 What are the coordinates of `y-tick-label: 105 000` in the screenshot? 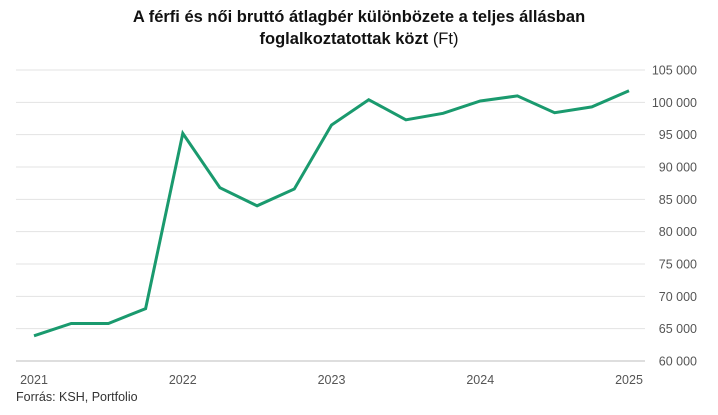 It's located at (674, 71).